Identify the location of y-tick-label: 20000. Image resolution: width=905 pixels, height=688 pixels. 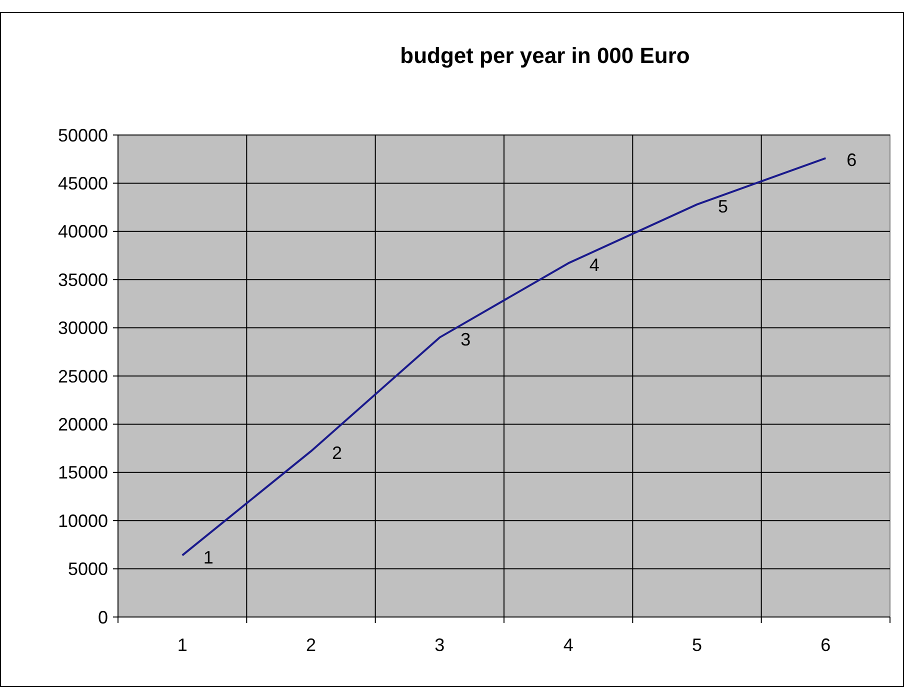
(83, 424).